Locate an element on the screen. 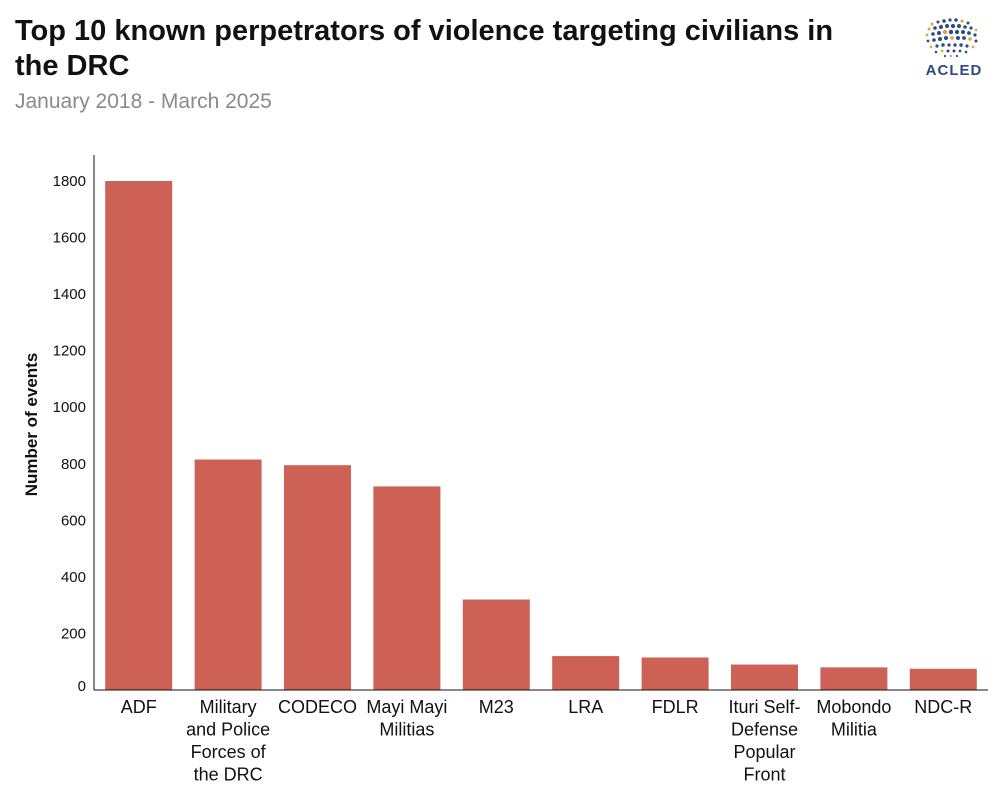  y-tick-label: 800 is located at coordinates (73, 464).